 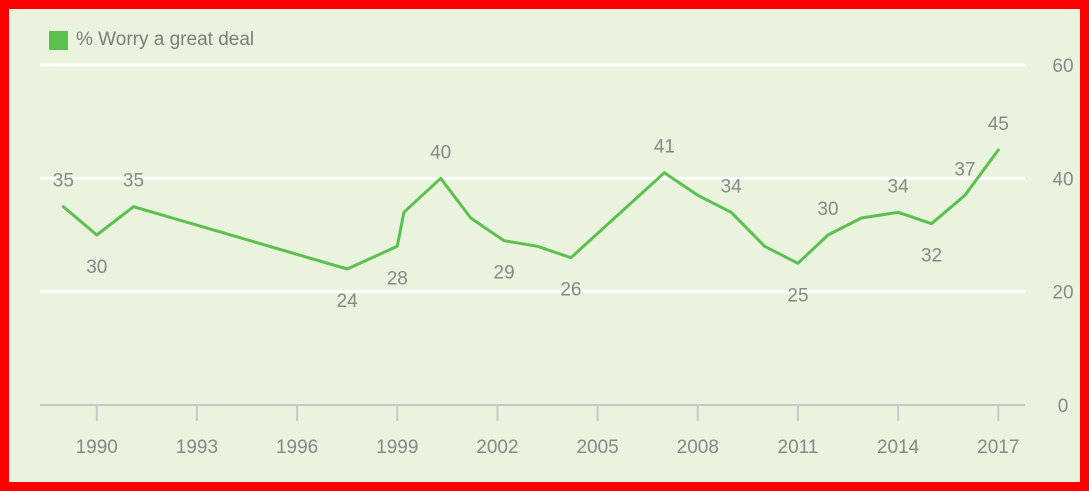 I want to click on legend: % Worry a great deal, so click(x=151, y=40).